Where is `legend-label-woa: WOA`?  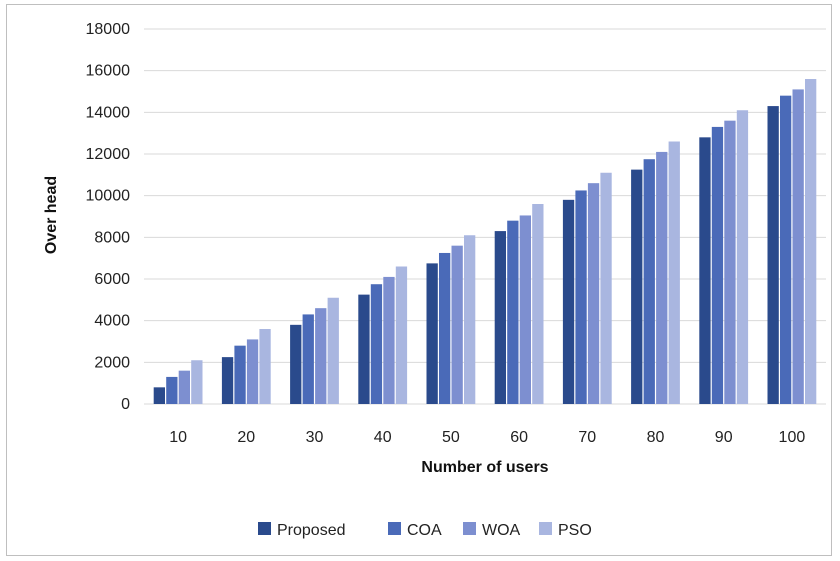
legend-label-woa: WOA is located at coordinates (501, 530).